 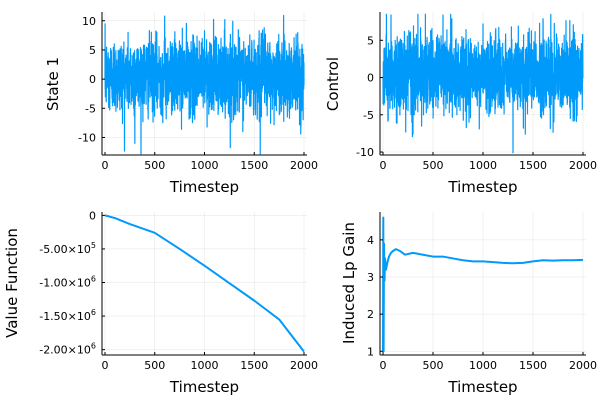 I want to click on y-tick-label: 3, so click(x=370, y=277).